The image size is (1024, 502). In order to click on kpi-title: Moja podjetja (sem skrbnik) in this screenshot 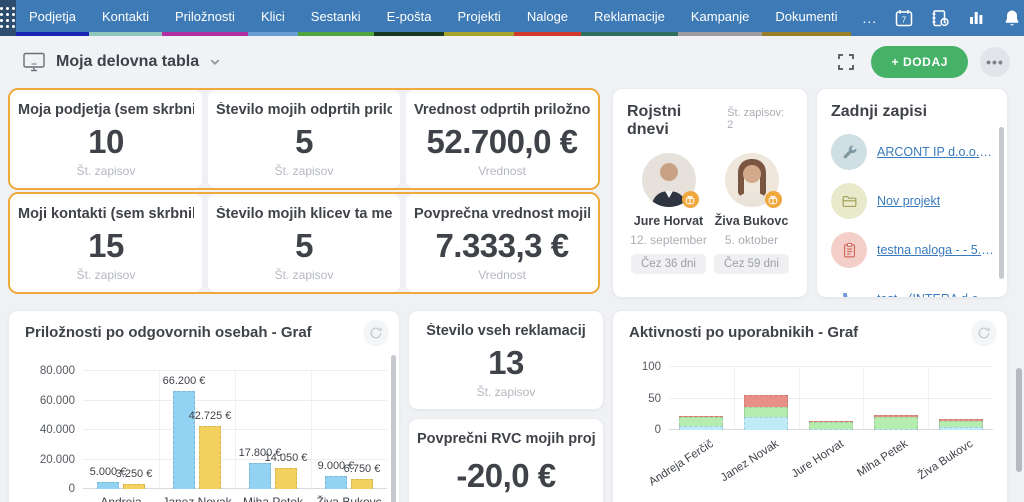, I will do `click(106, 110)`.